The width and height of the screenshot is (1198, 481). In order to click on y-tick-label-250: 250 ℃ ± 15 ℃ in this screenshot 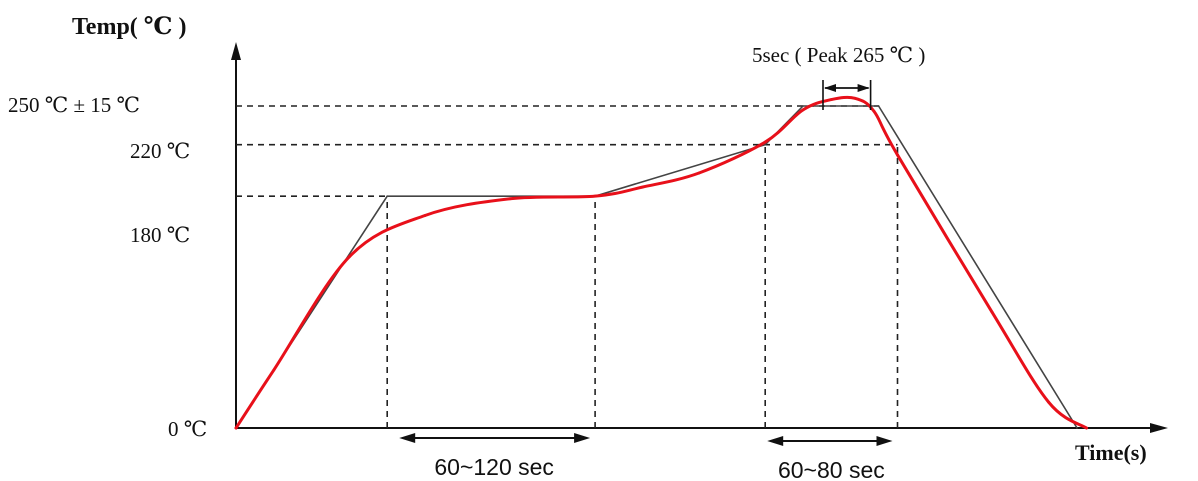, I will do `click(74, 105)`.